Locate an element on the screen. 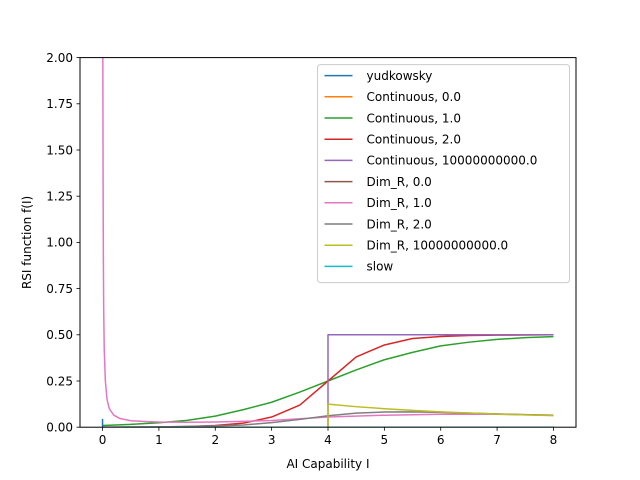 The height and width of the screenshot is (480, 640). legend-label: slow is located at coordinates (380, 267).